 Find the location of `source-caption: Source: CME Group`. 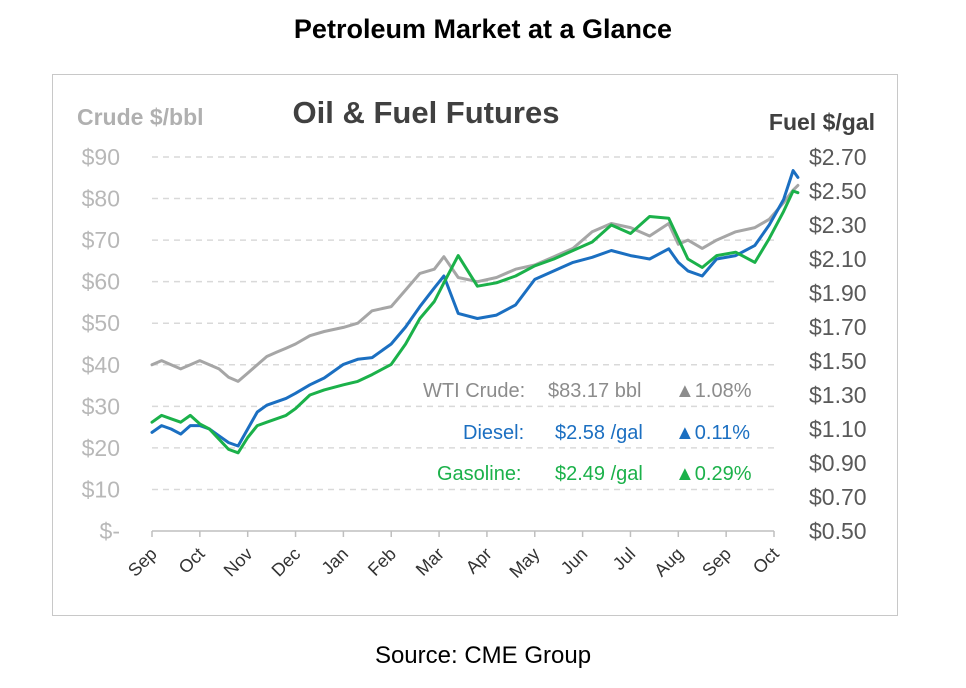

source-caption: Source: CME Group is located at coordinates (483, 655).